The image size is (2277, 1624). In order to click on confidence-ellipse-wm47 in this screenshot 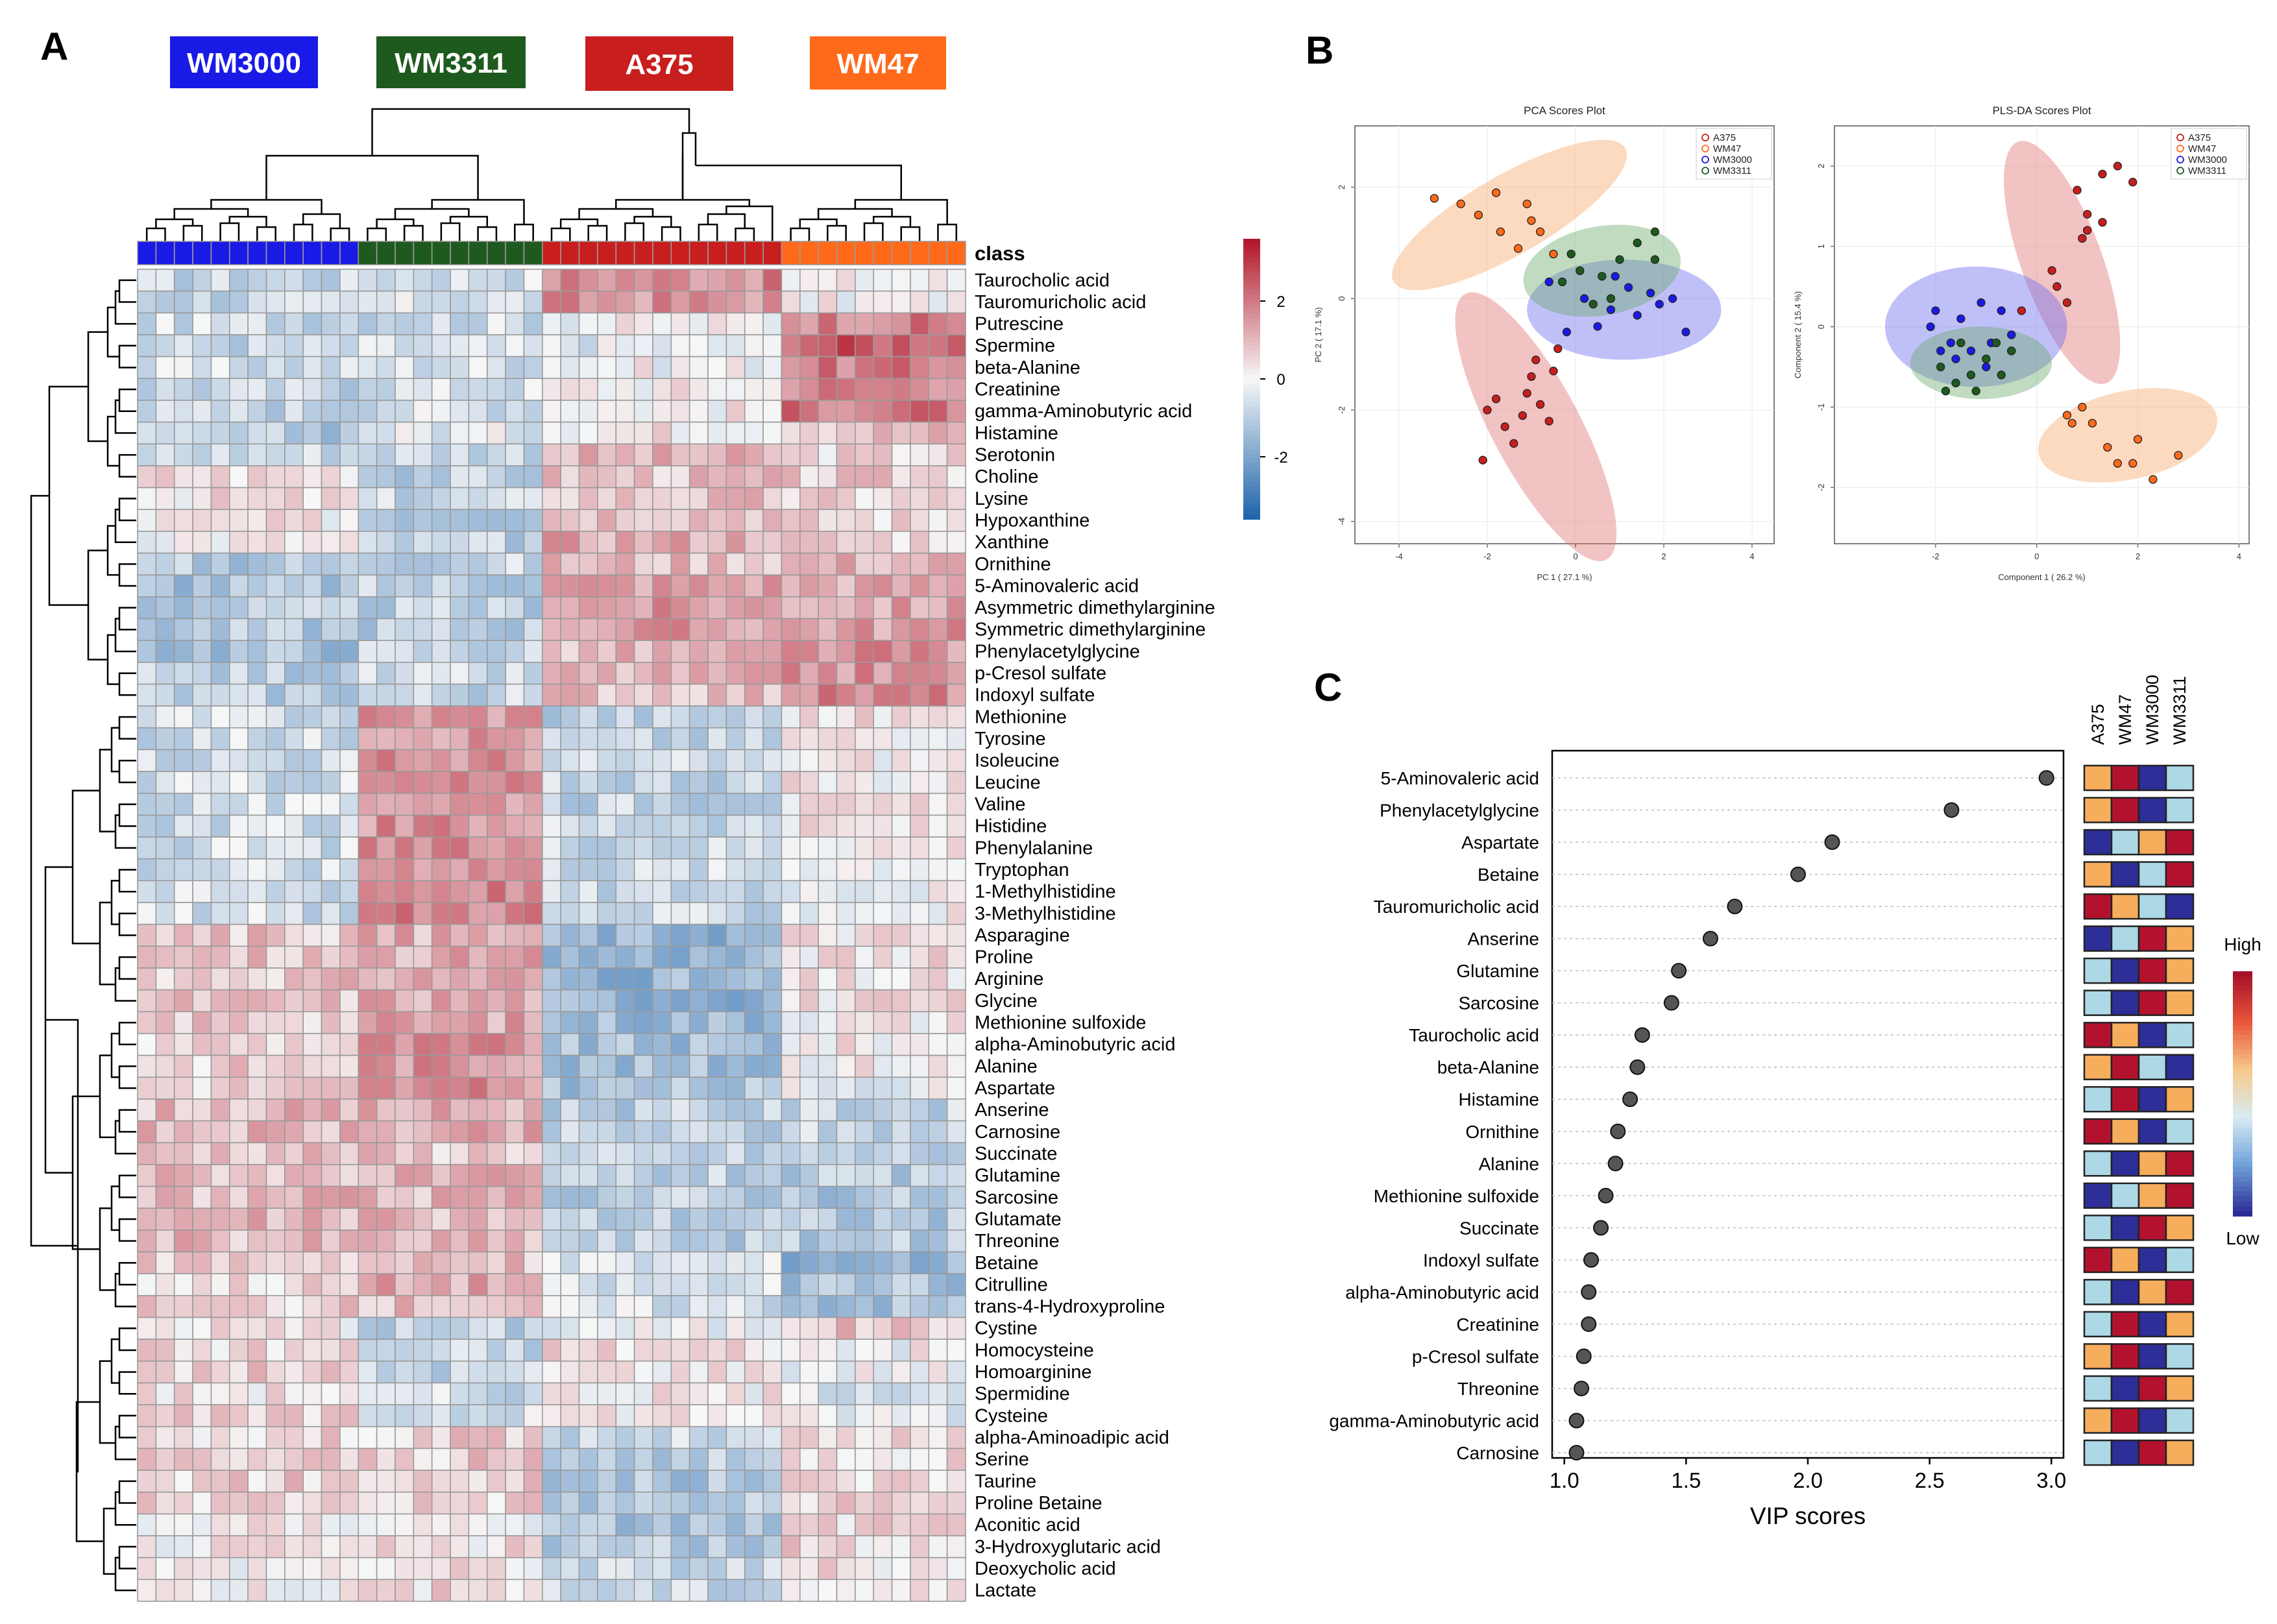, I will do `click(1509, 215)`.